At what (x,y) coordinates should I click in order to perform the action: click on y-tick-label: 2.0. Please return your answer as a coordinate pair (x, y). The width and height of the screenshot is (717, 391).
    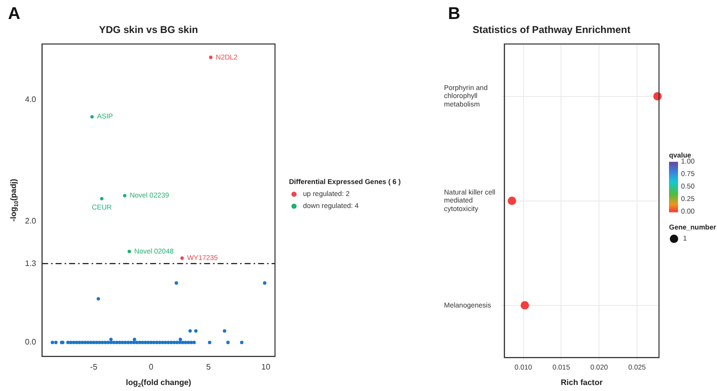
    Looking at the image, I should click on (30, 221).